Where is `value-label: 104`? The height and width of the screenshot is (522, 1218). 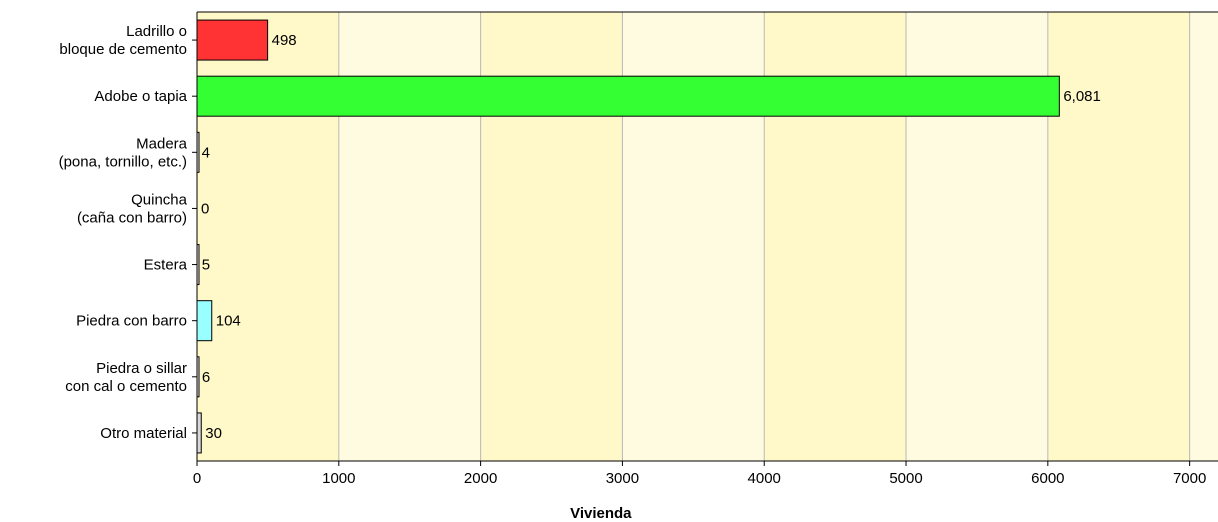 value-label: 104 is located at coordinates (228, 321).